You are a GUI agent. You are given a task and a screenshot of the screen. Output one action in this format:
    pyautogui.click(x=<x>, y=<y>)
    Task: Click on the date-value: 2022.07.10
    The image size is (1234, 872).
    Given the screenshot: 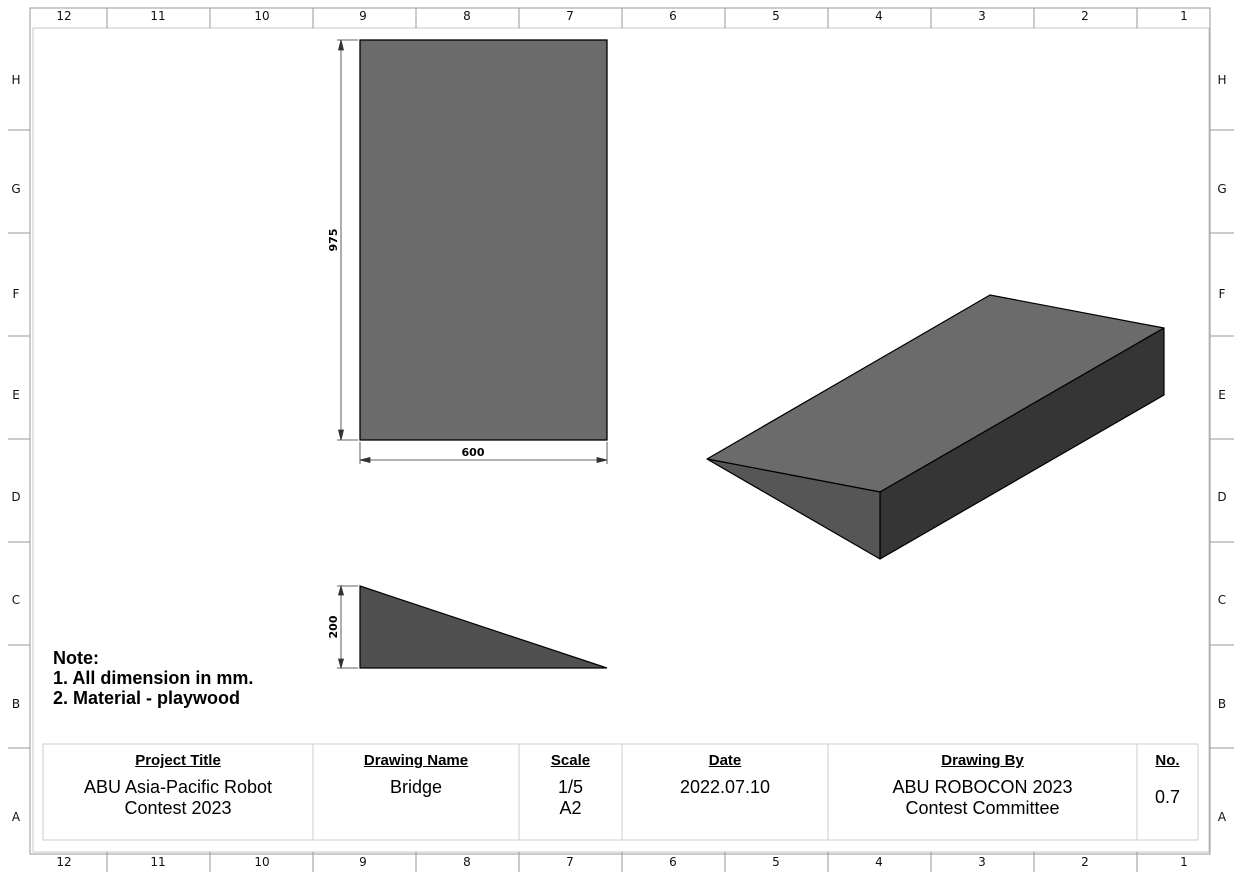 What is the action you would take?
    pyautogui.click(x=725, y=787)
    